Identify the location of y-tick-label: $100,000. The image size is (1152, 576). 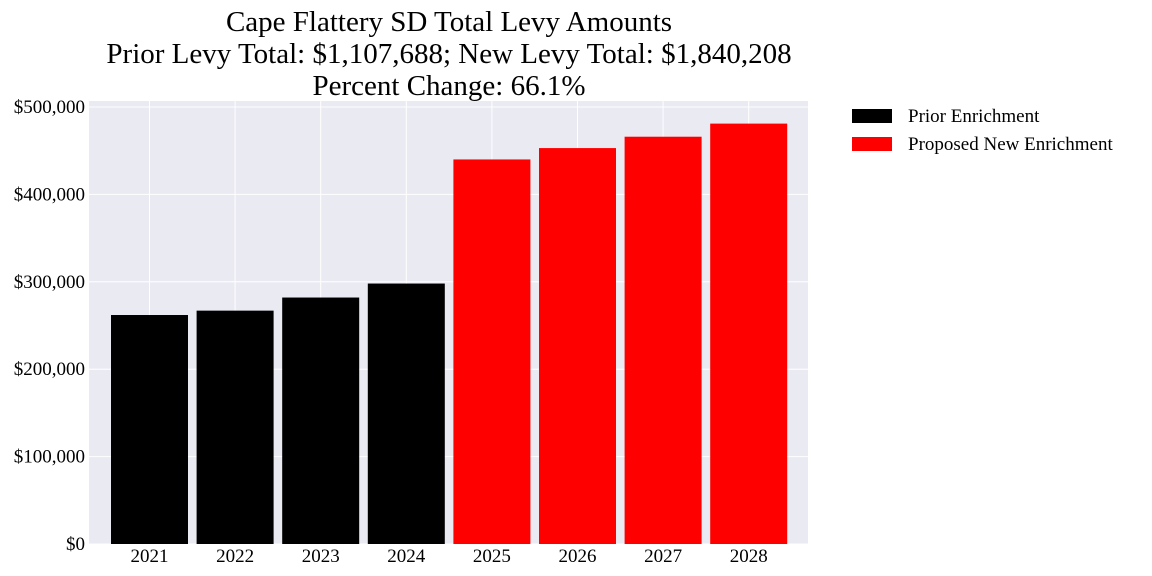
(49, 457).